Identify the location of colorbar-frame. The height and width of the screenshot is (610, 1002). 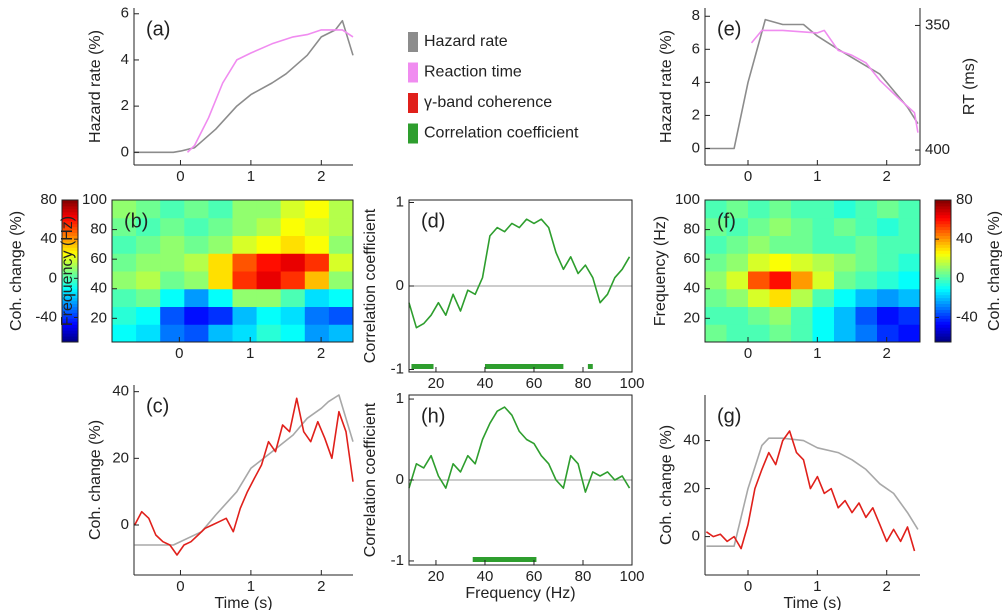
(943, 271).